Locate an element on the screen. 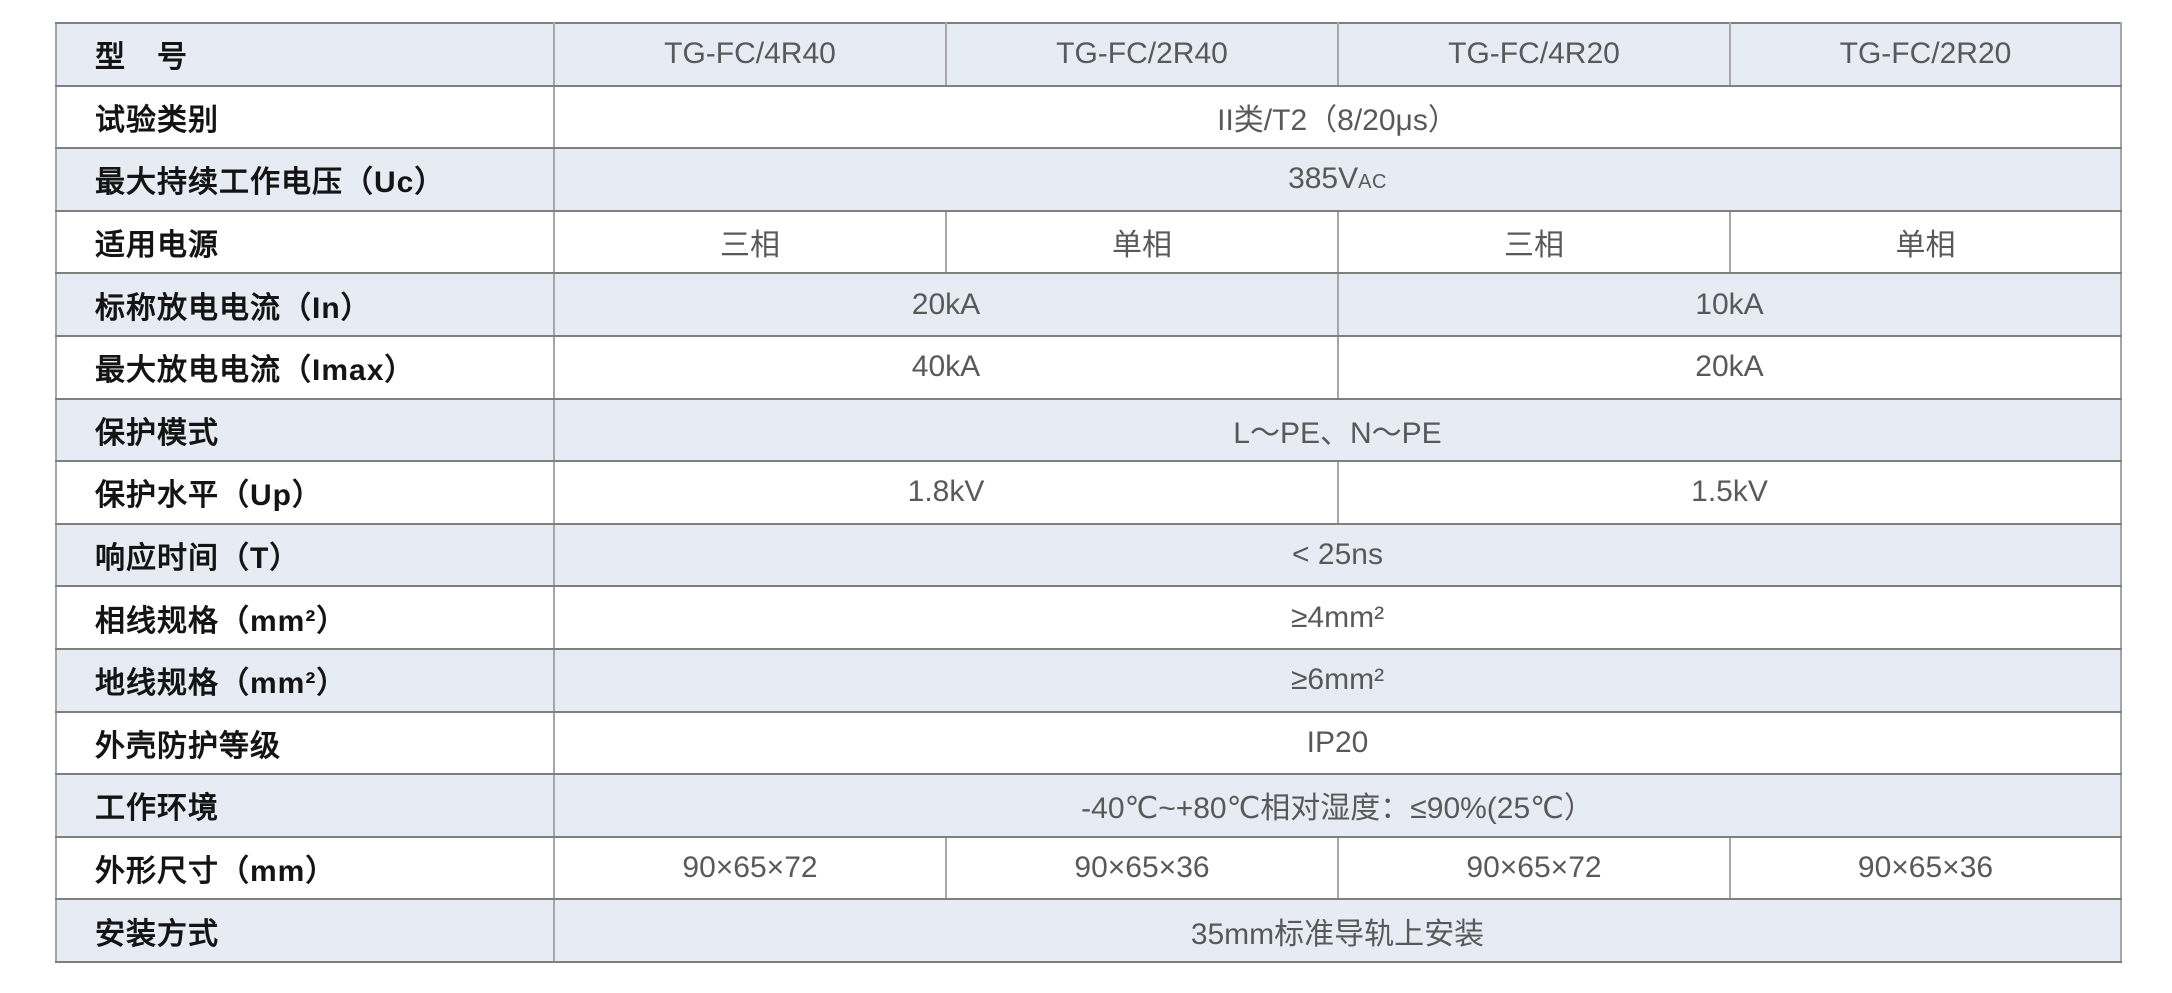  spec-value-cell: 35mm标准导轨上安装 is located at coordinates (1337, 930).